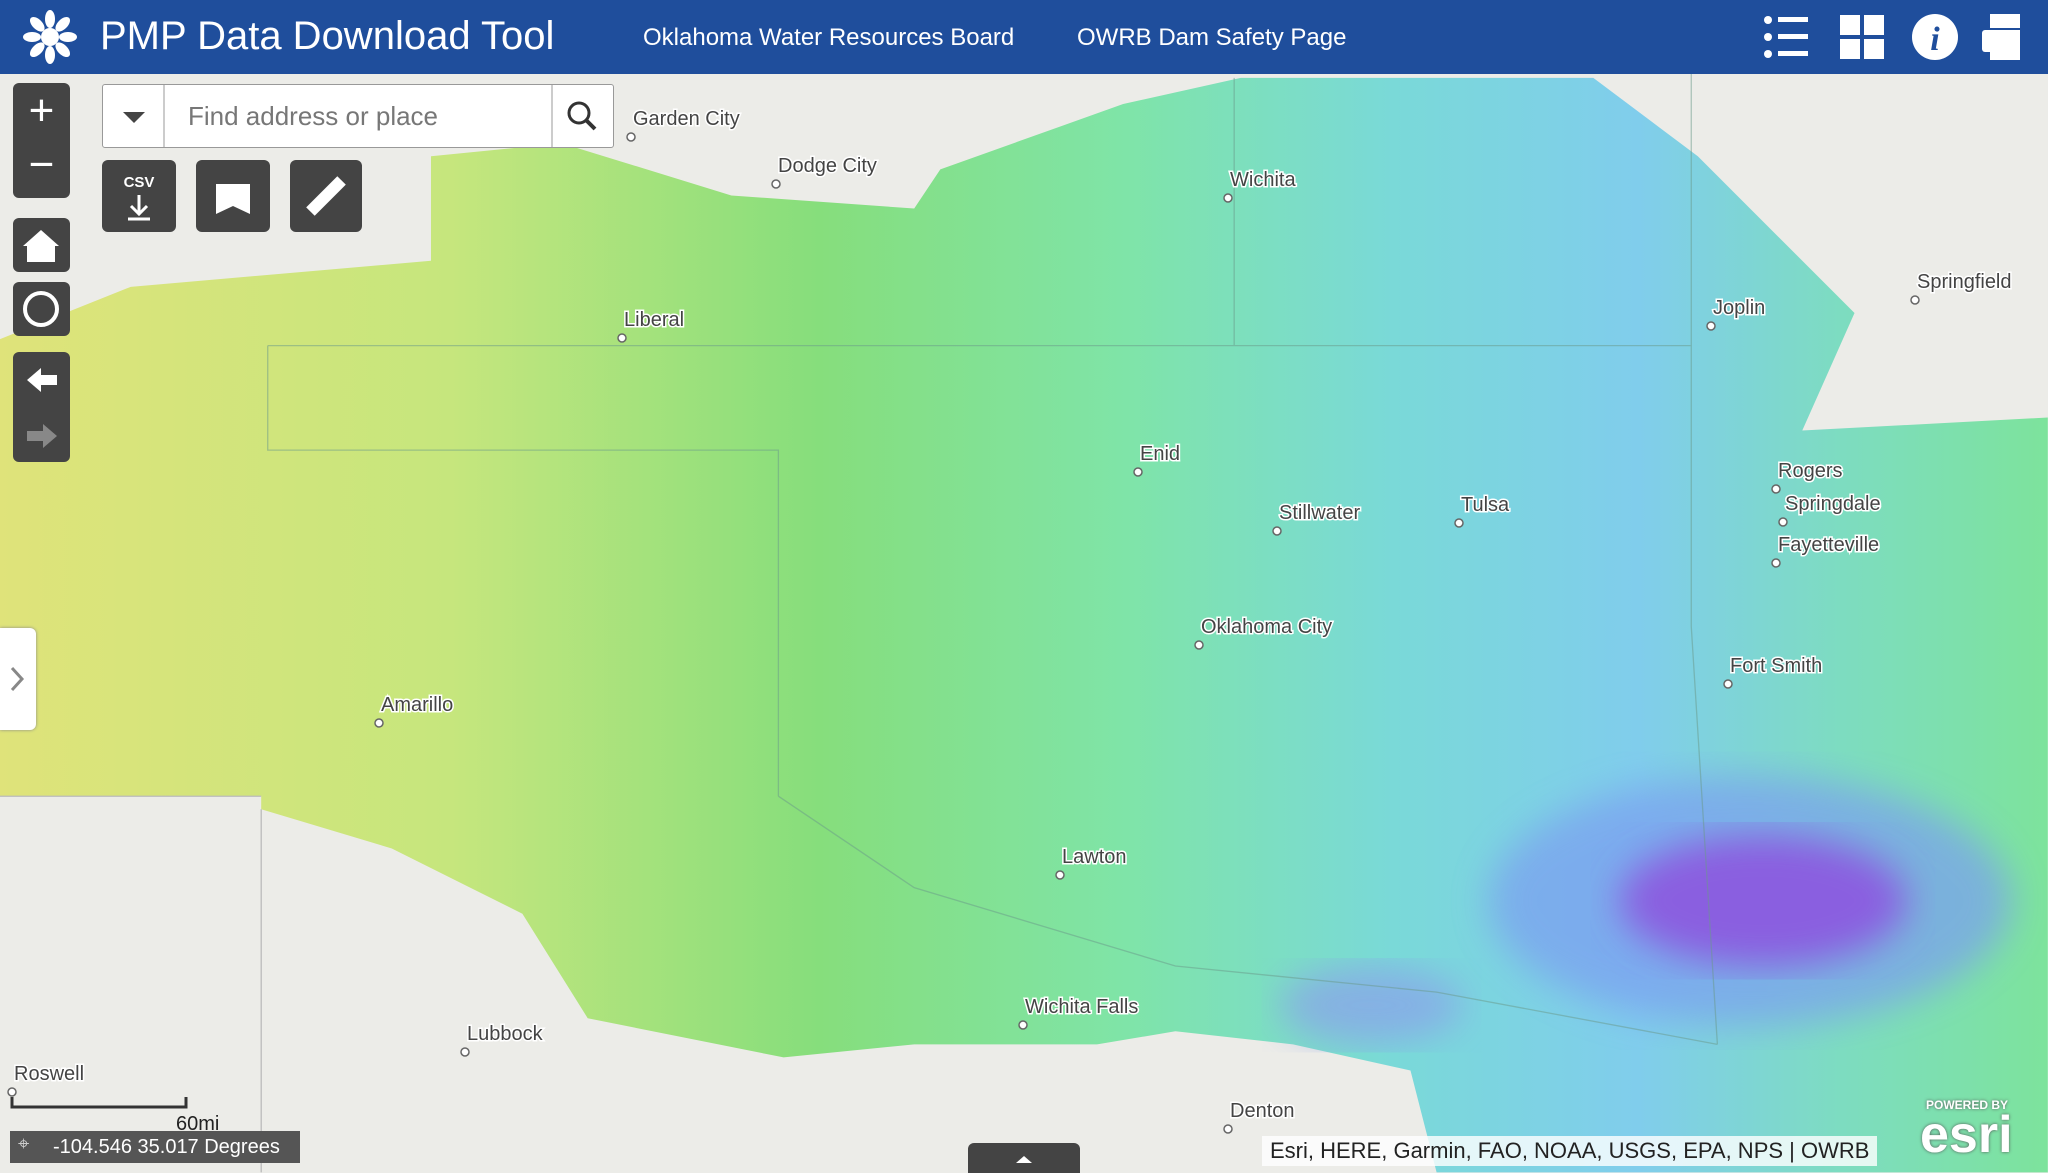 This screenshot has width=2048, height=1173. What do you see at coordinates (197, 1124) in the screenshot?
I see `scale-label: 60mi` at bounding box center [197, 1124].